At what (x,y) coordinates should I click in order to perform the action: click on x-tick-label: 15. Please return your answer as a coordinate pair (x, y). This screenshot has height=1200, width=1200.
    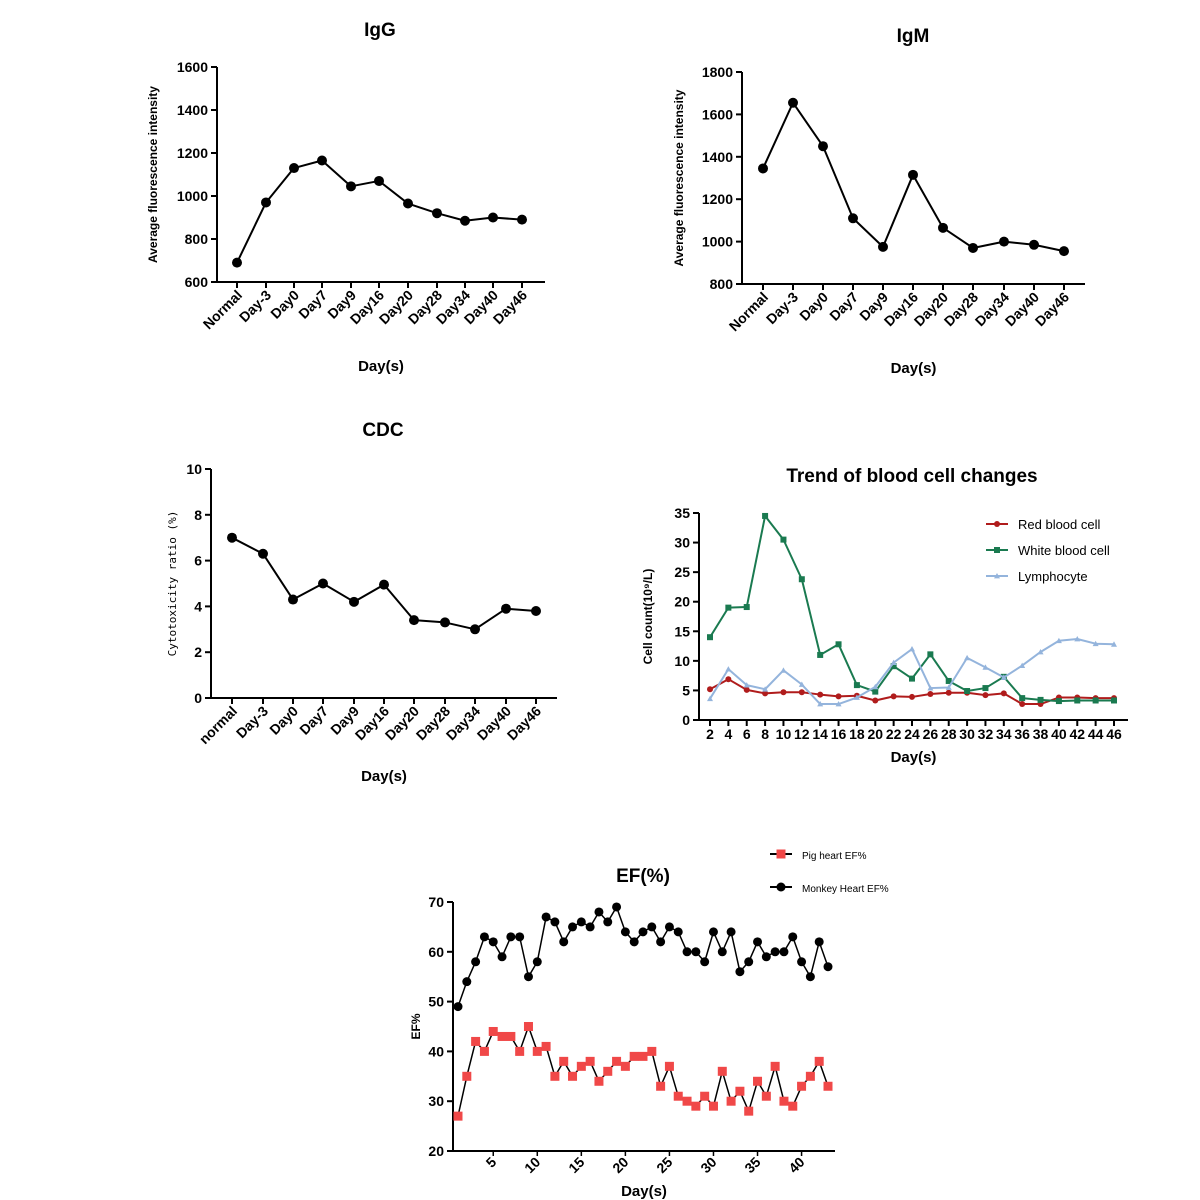
    Looking at the image, I should click on (576, 1165).